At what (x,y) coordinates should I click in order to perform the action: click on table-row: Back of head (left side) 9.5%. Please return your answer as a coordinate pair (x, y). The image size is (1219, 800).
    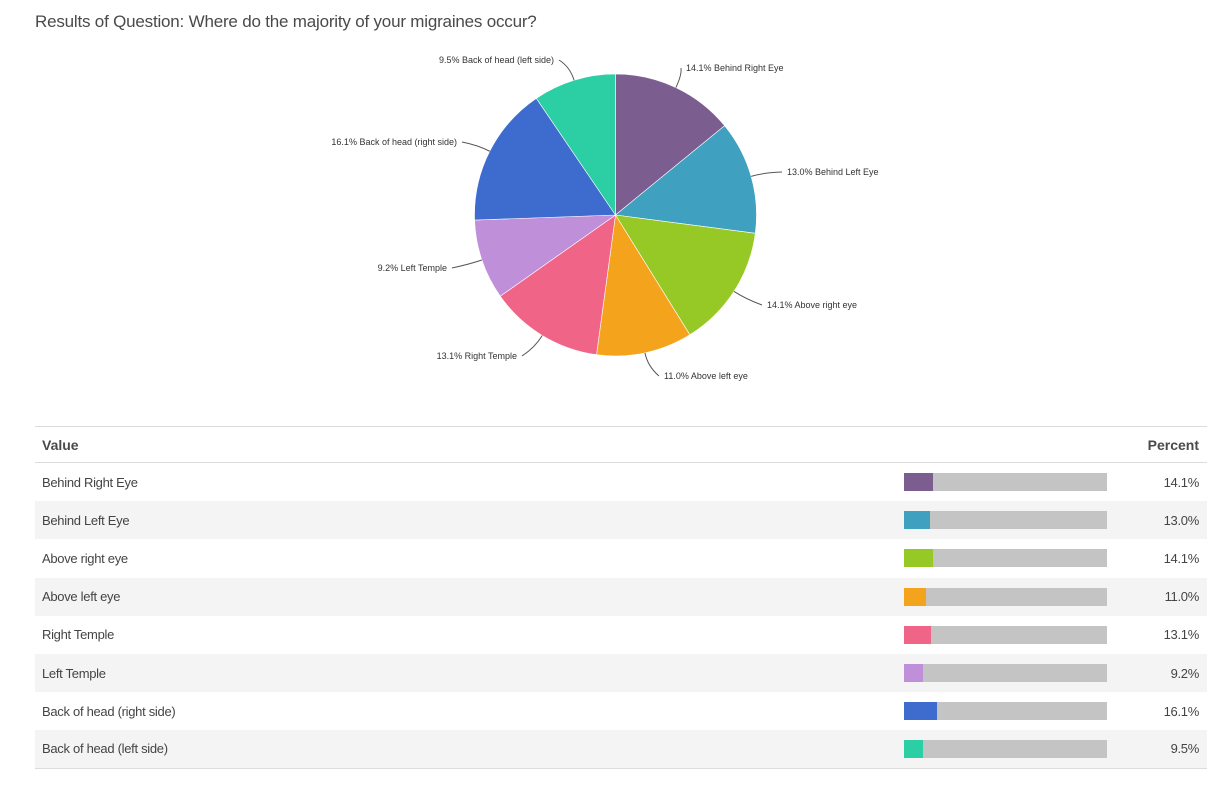
    Looking at the image, I should click on (621, 749).